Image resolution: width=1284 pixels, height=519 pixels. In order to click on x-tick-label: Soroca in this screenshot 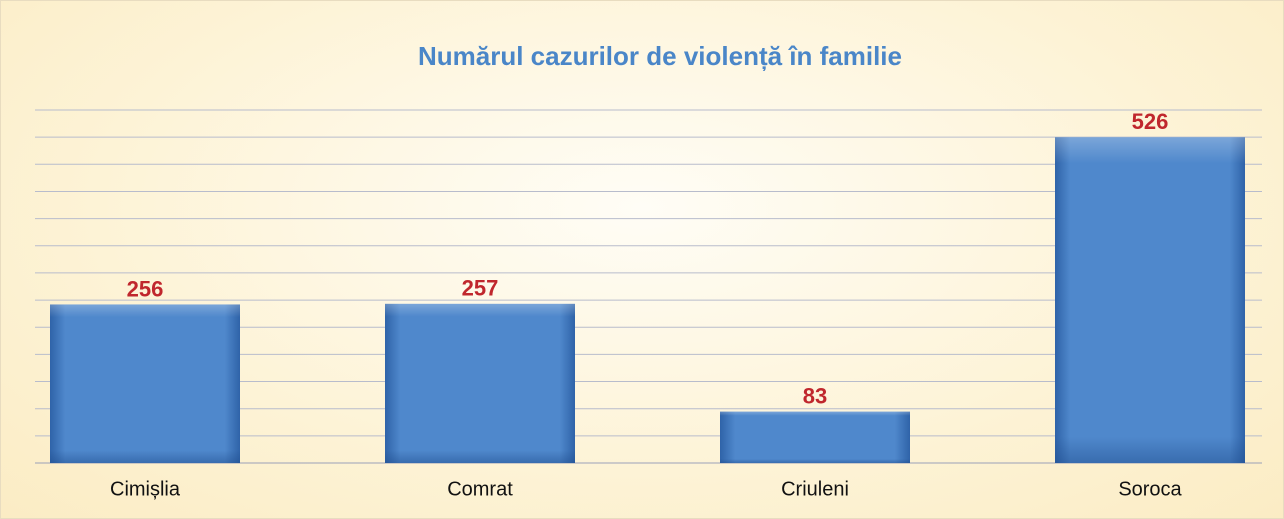, I will do `click(1150, 489)`.